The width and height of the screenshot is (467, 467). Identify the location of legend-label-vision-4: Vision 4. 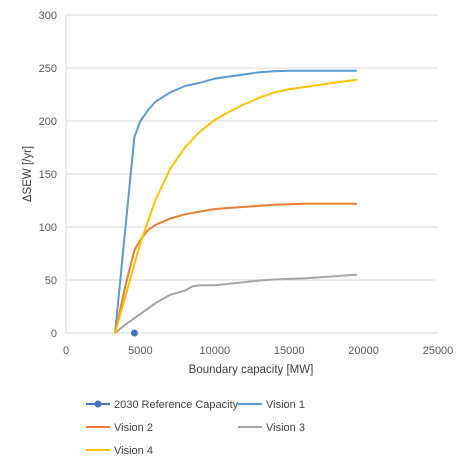
(133, 451).